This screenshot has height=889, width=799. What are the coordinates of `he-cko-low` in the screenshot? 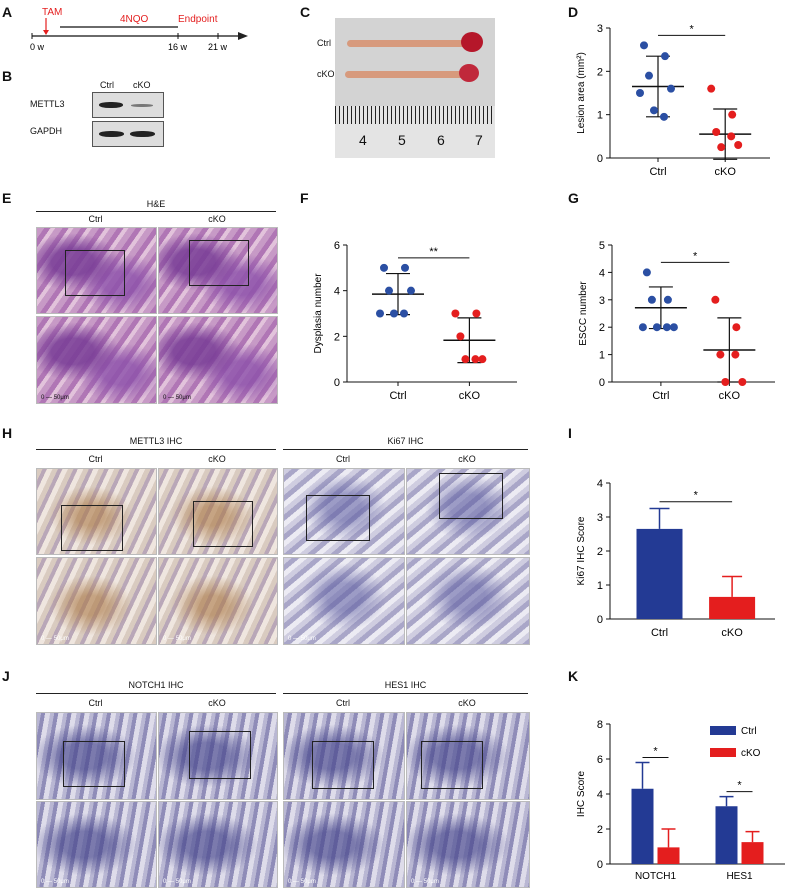 It's located at (218, 270).